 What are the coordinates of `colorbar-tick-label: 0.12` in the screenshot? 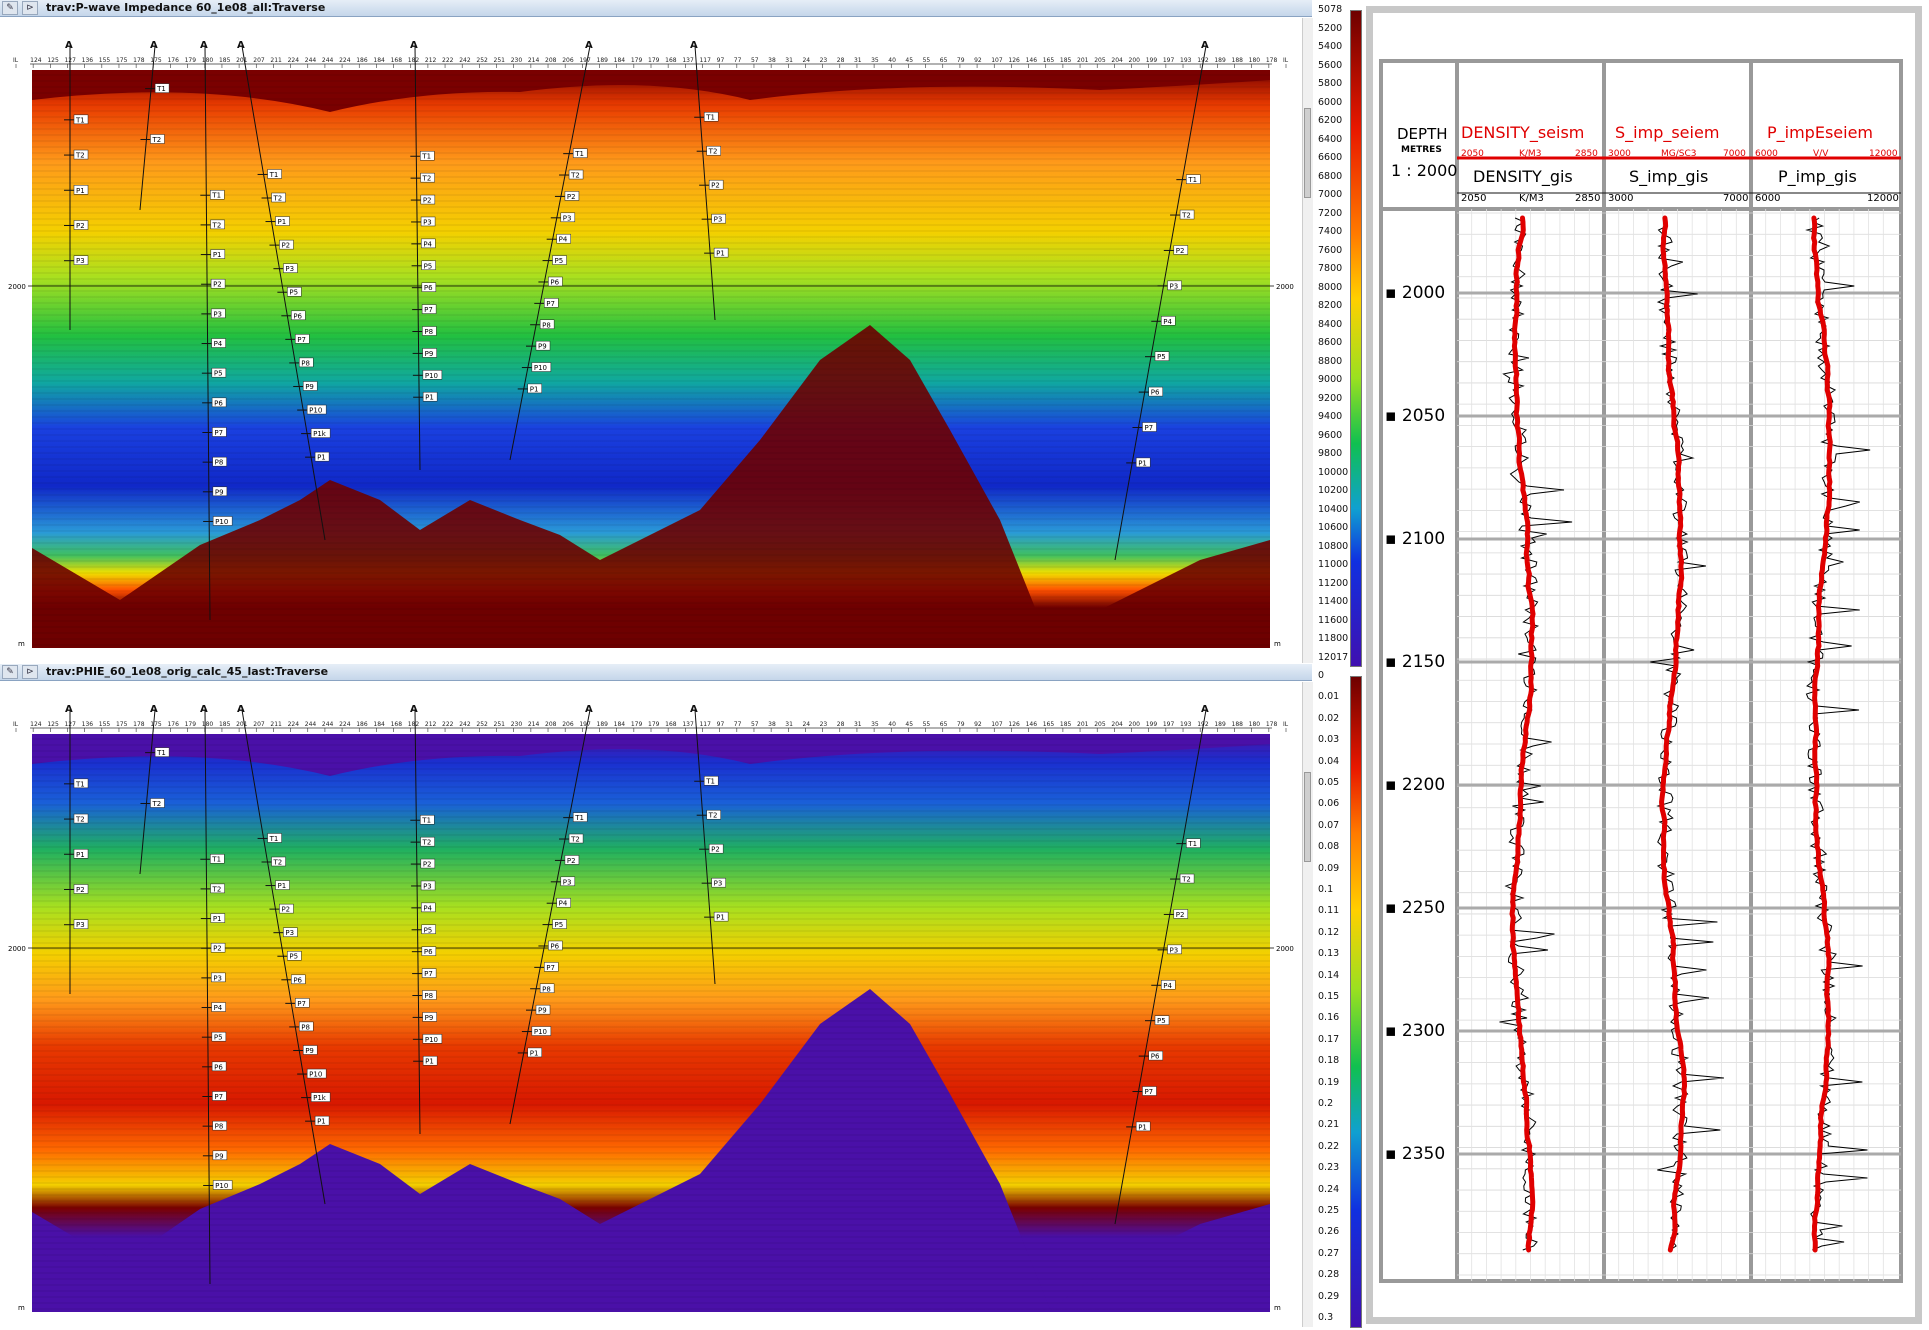 It's located at (1329, 932).